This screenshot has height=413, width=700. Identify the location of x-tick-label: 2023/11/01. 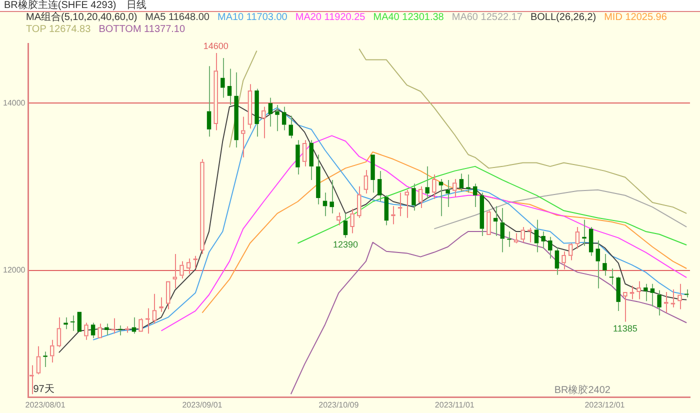
(454, 405).